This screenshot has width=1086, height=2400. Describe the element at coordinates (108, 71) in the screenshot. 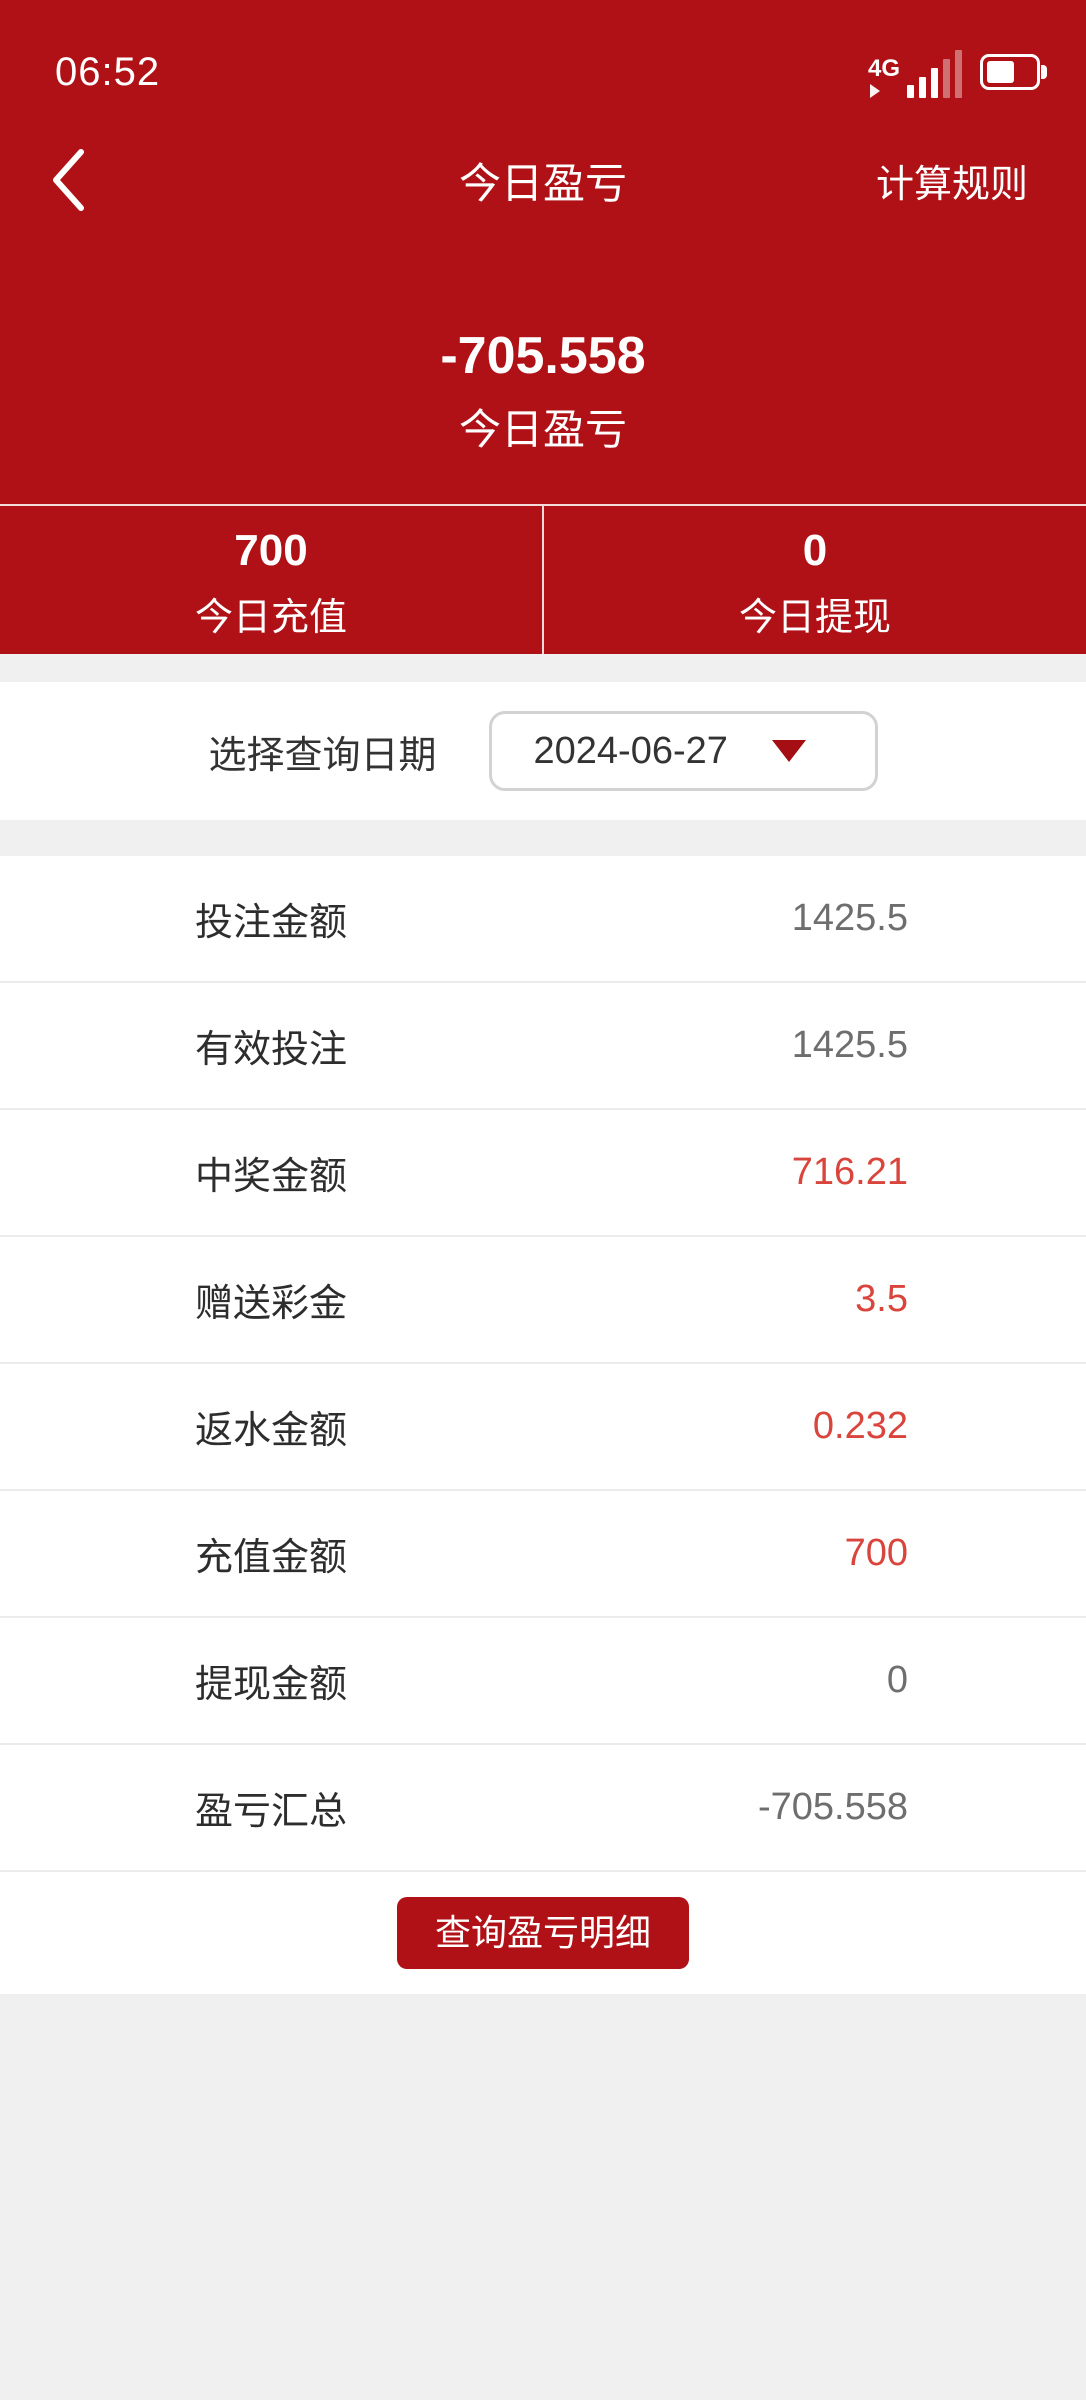

I see `clock-time: 06:52` at that location.